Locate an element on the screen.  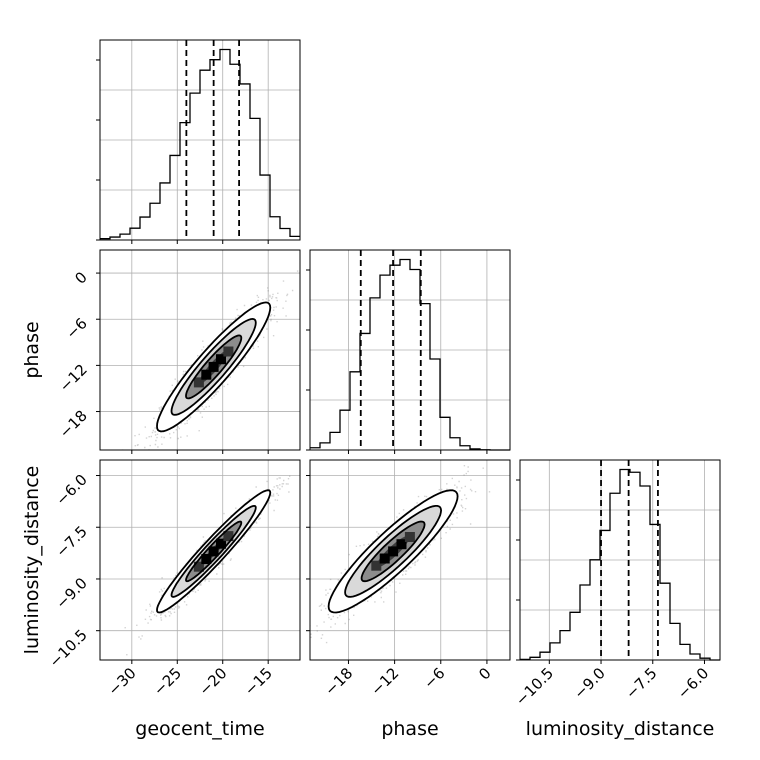
panel-geocent-time-vs-phase is located at coordinates (198, 351).